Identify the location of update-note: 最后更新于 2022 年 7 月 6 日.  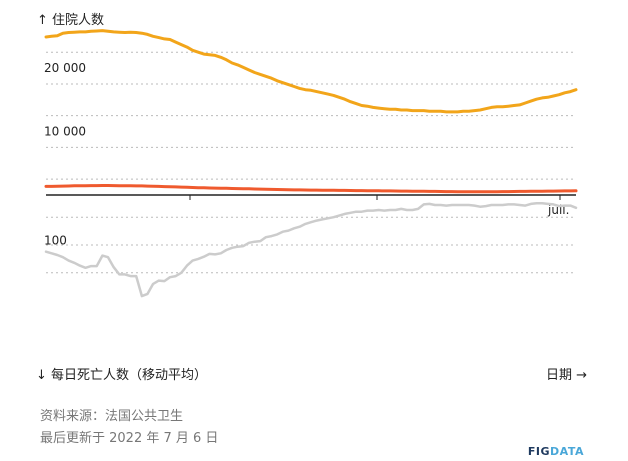
(129, 438).